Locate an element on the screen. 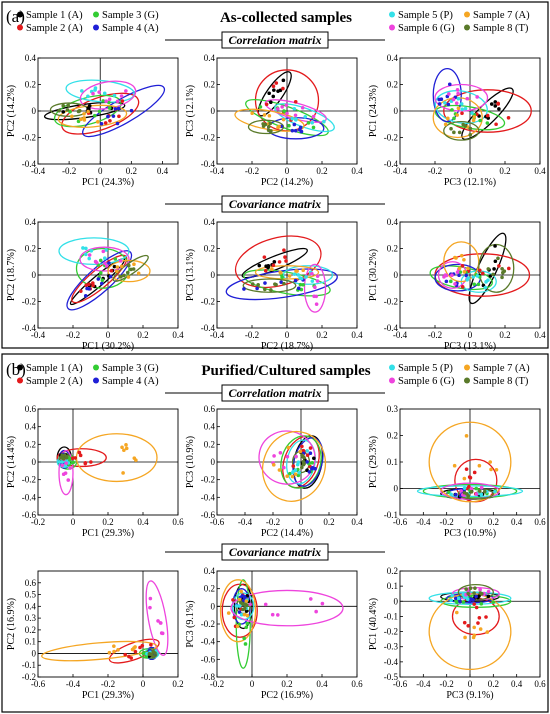  plot-b4-ellipse-s2 is located at coordinates (134, 651).